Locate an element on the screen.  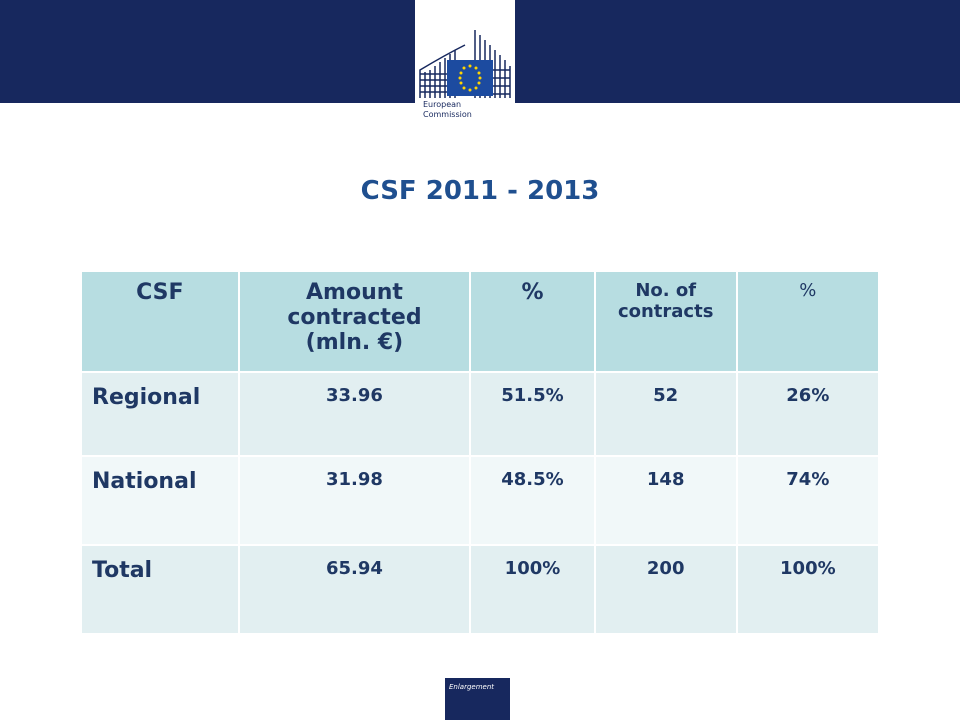
logo: European Commission is located at coordinates (465, 67).